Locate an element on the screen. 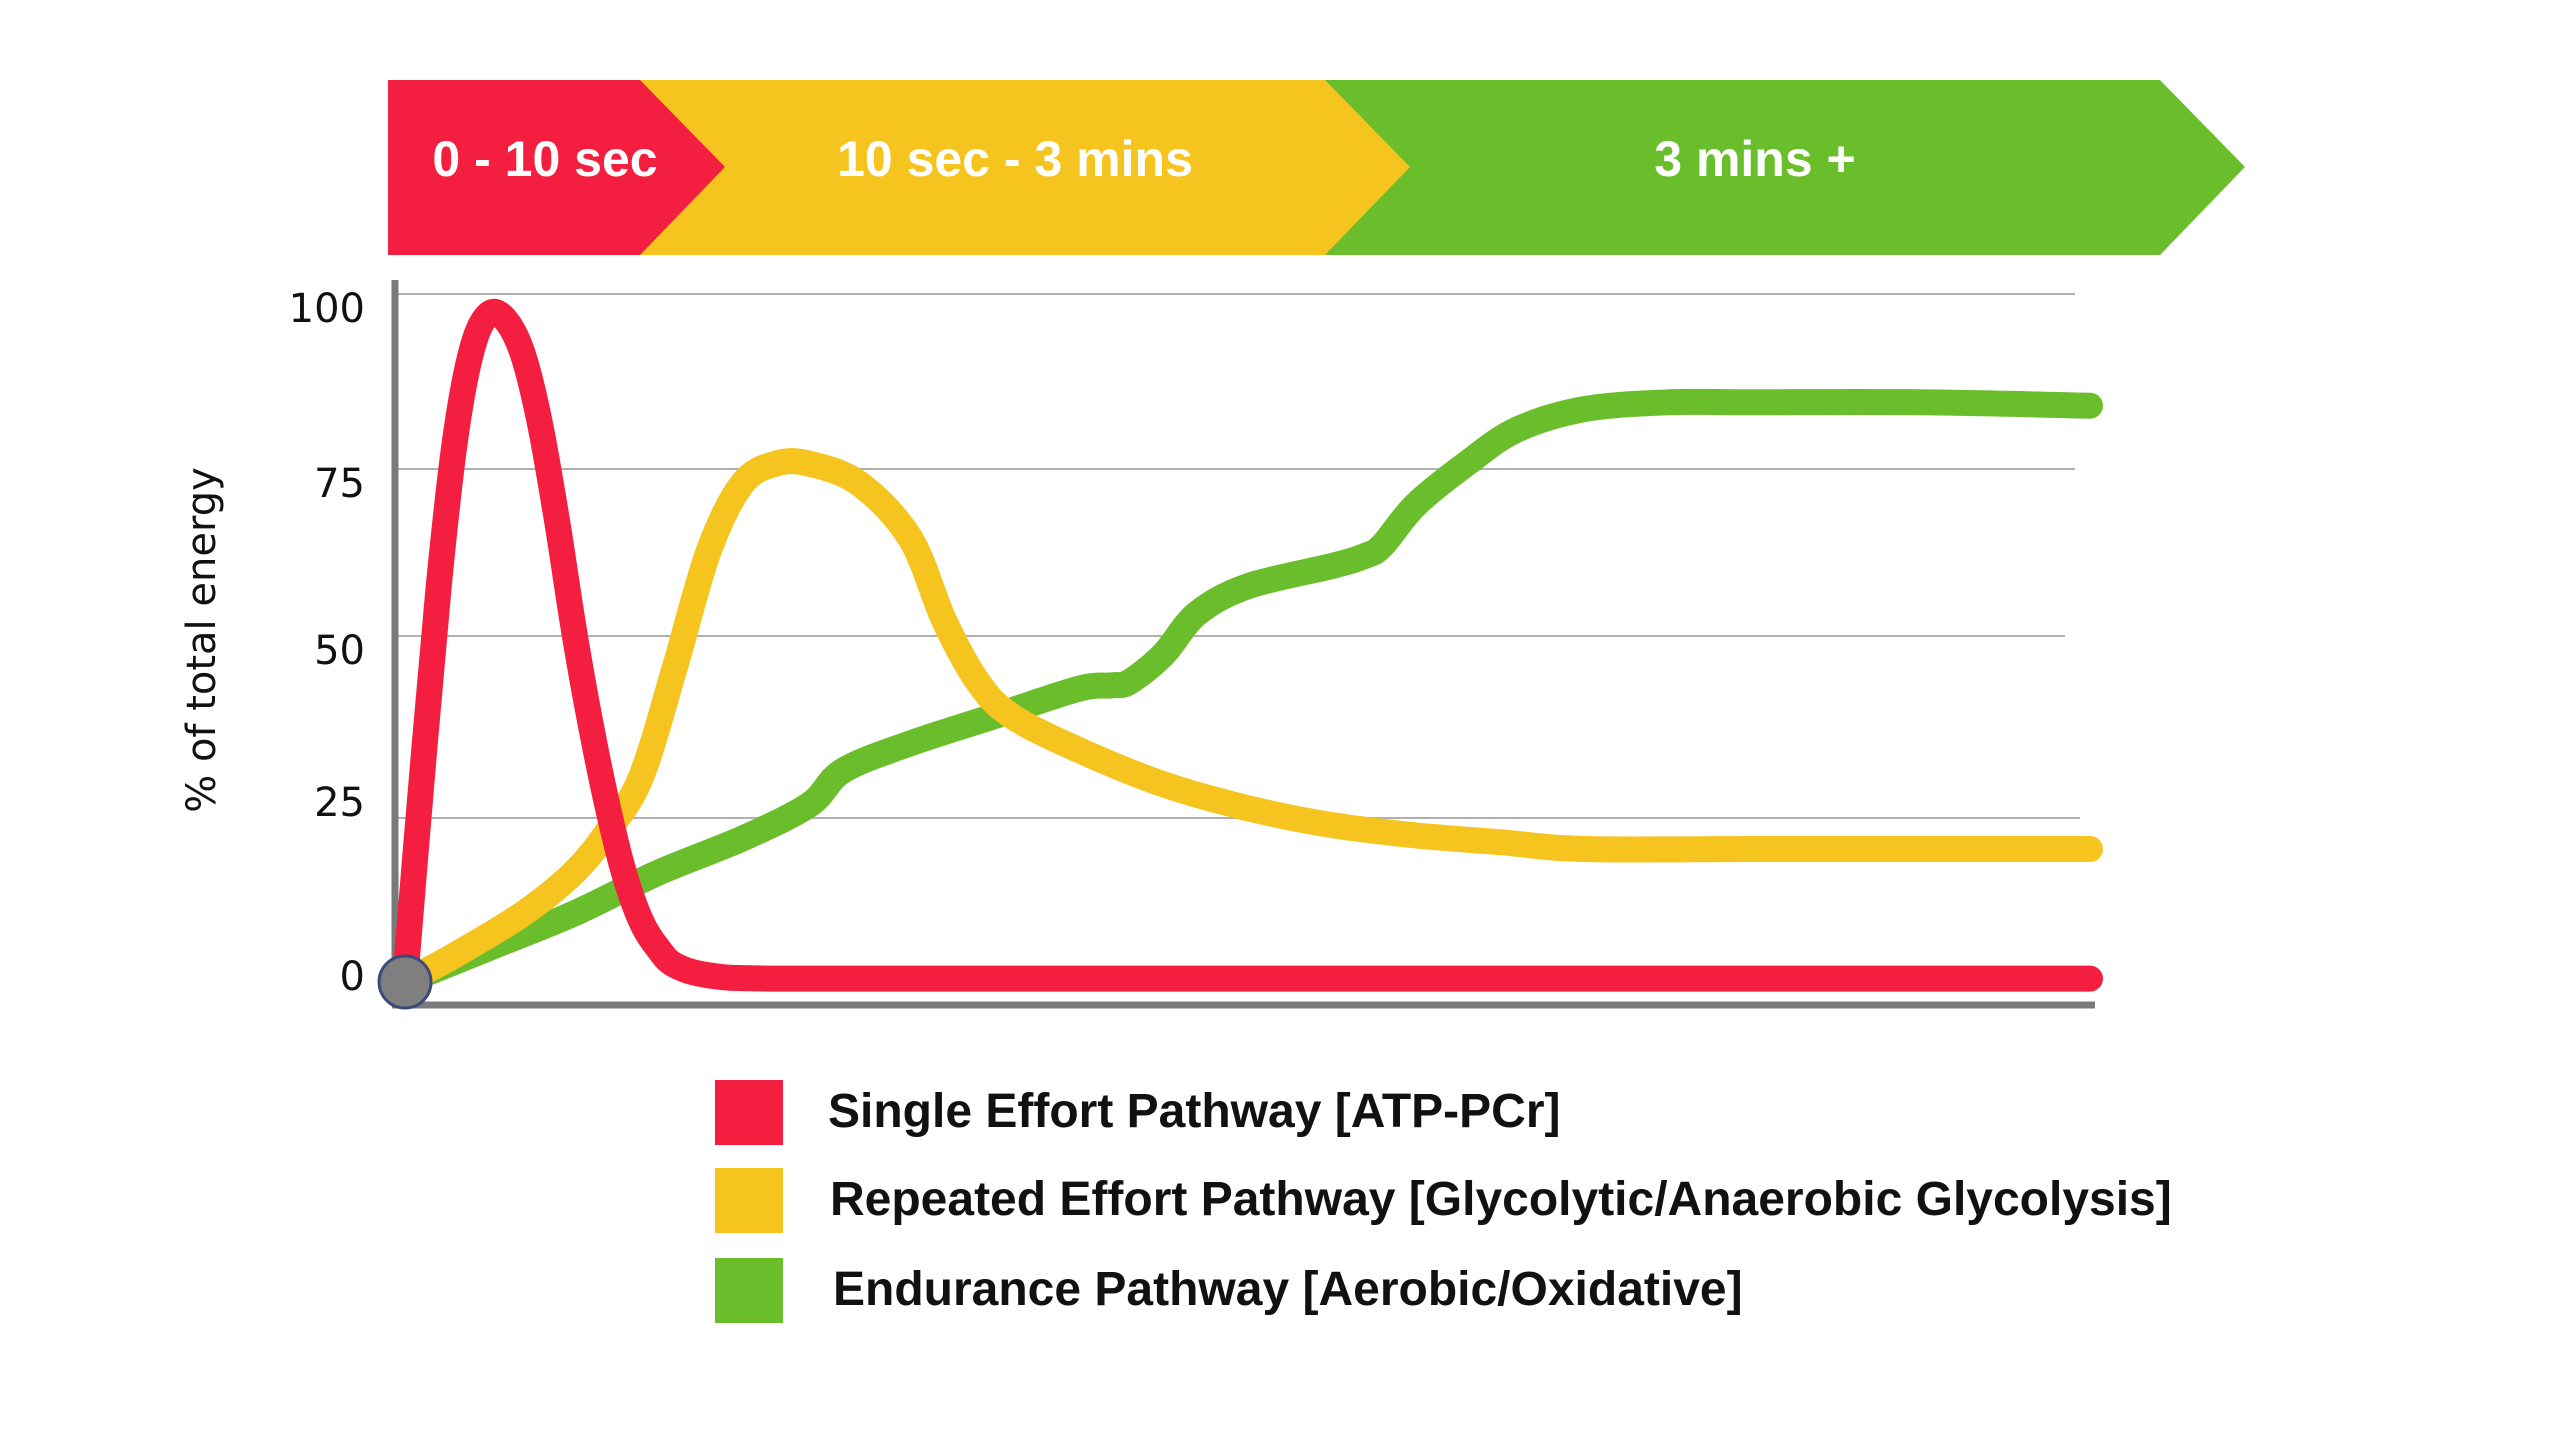 Image resolution: width=2560 pixels, height=1440 pixels. y-tick-75: 75 is located at coordinates (339, 484).